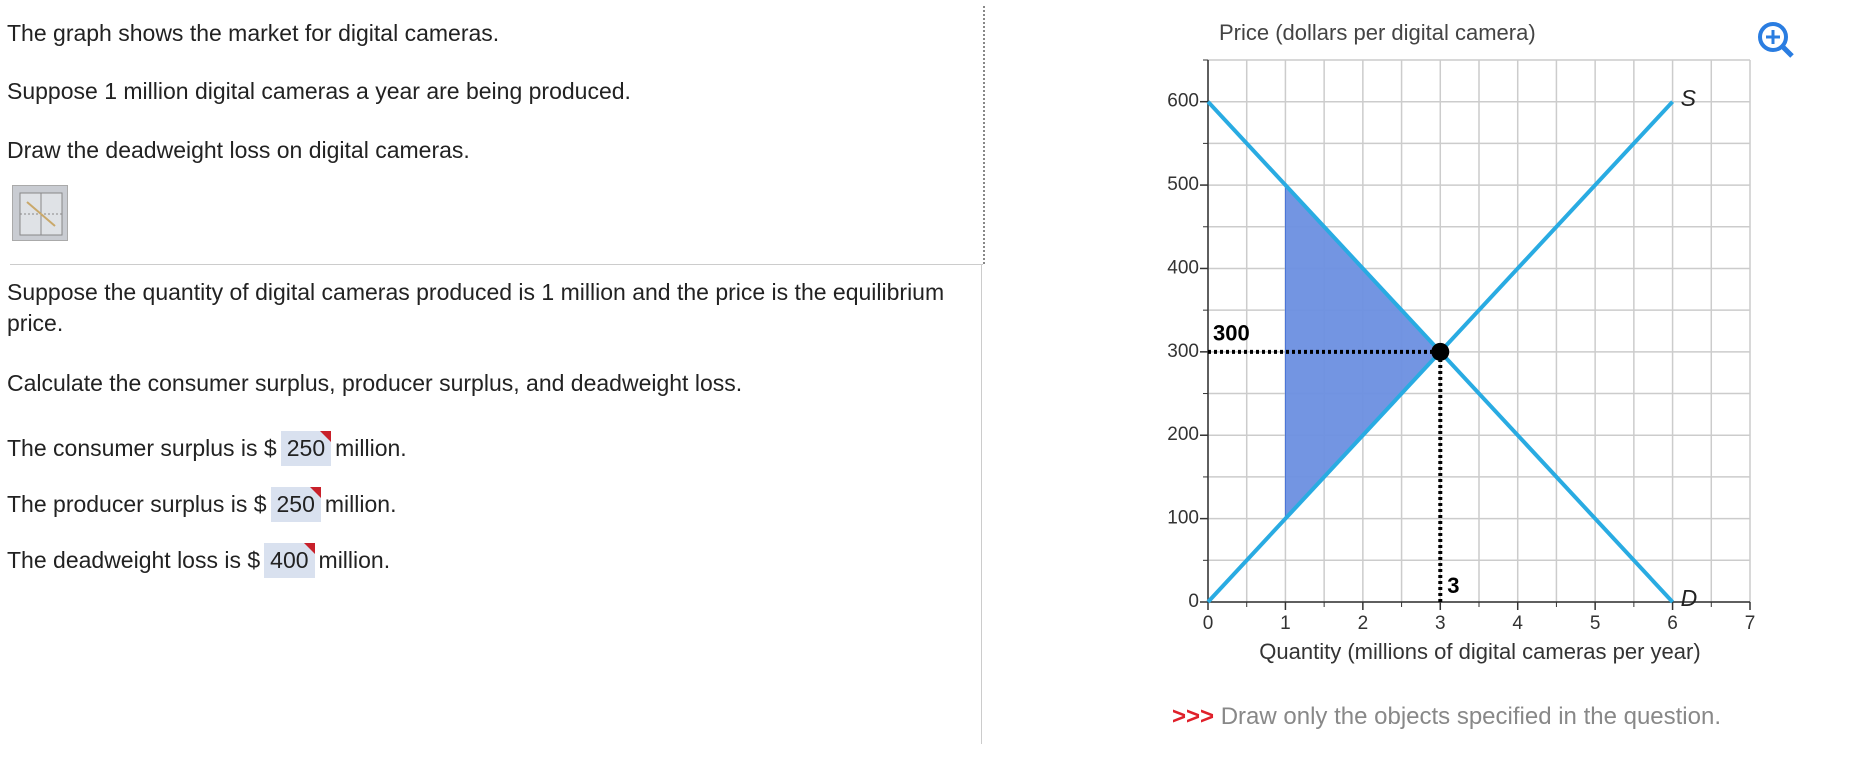 The width and height of the screenshot is (1852, 758). I want to click on answer-prefix: The producer surplus is $, so click(137, 504).